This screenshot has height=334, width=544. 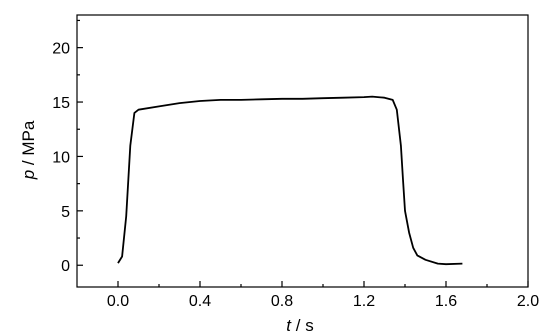 I want to click on x-axis-title: t / s, so click(x=299, y=325).